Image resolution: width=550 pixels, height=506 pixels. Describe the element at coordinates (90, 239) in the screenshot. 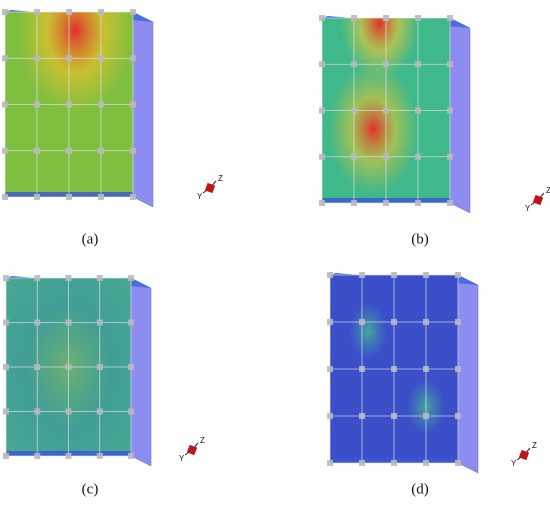

I see `caption: (a)` at that location.